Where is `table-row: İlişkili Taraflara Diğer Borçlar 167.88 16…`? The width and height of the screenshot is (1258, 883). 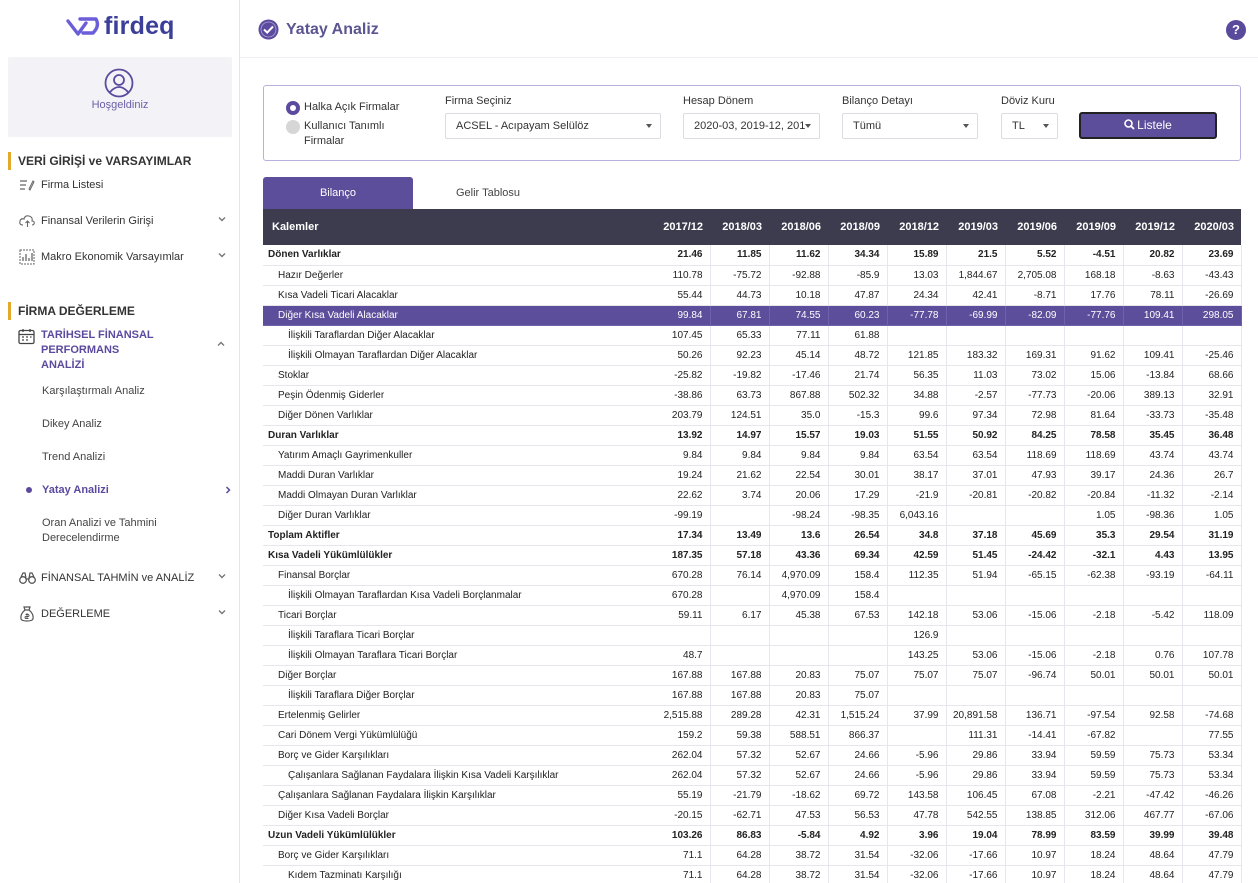 table-row: İlişkili Taraflara Diğer Borçlar 167.88 16… is located at coordinates (752, 695).